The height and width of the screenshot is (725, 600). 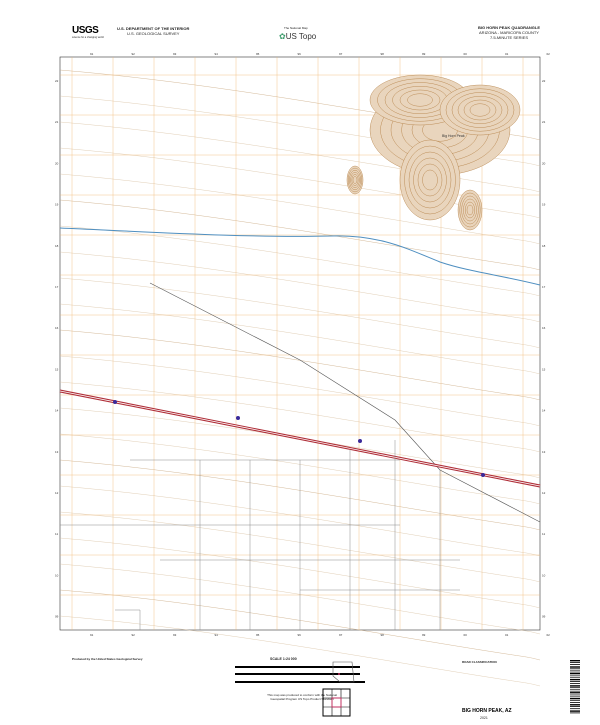 What do you see at coordinates (544, 328) in the screenshot?
I see `right-tick-label: 16` at bounding box center [544, 328].